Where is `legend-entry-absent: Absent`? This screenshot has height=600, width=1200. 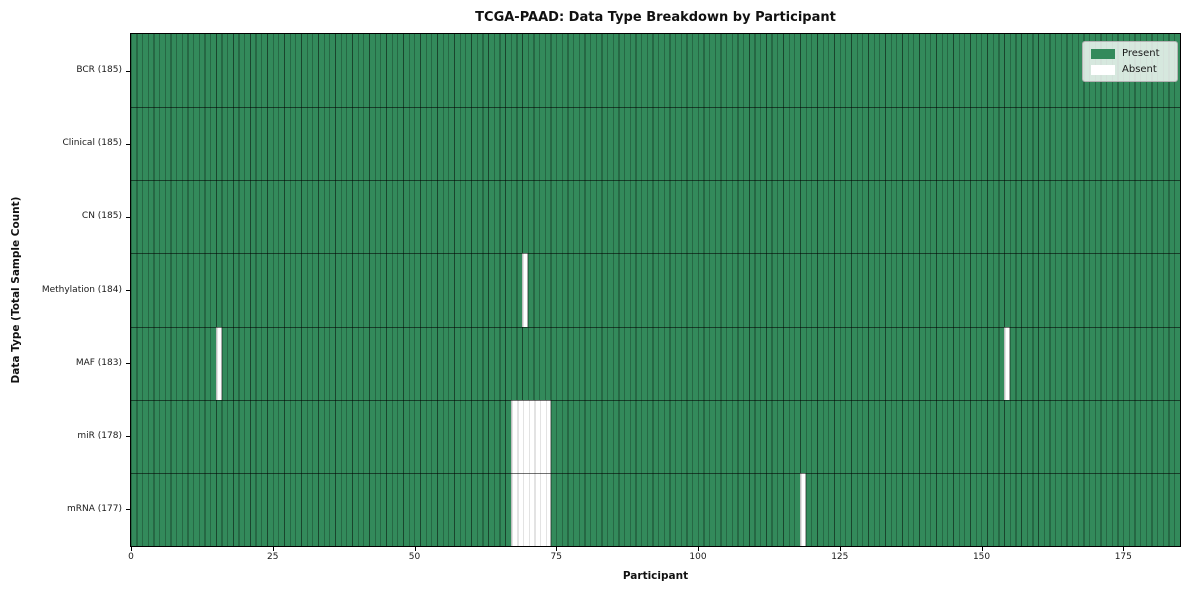
legend-entry-absent: Absent is located at coordinates (1130, 69).